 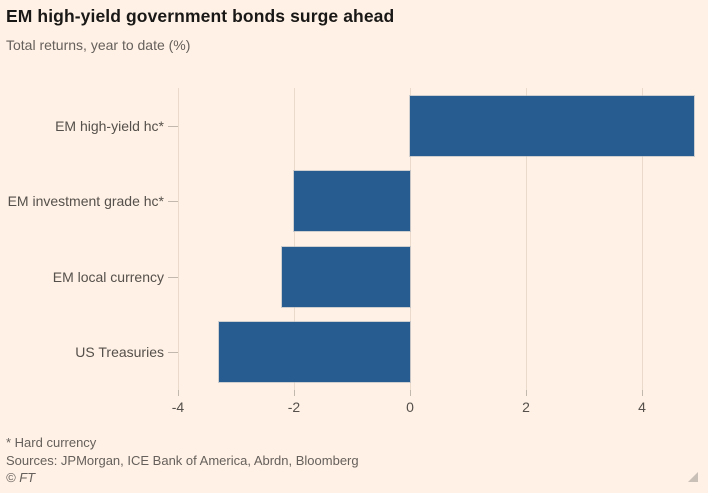 I want to click on chart-row: EM local currency, so click(x=376, y=277).